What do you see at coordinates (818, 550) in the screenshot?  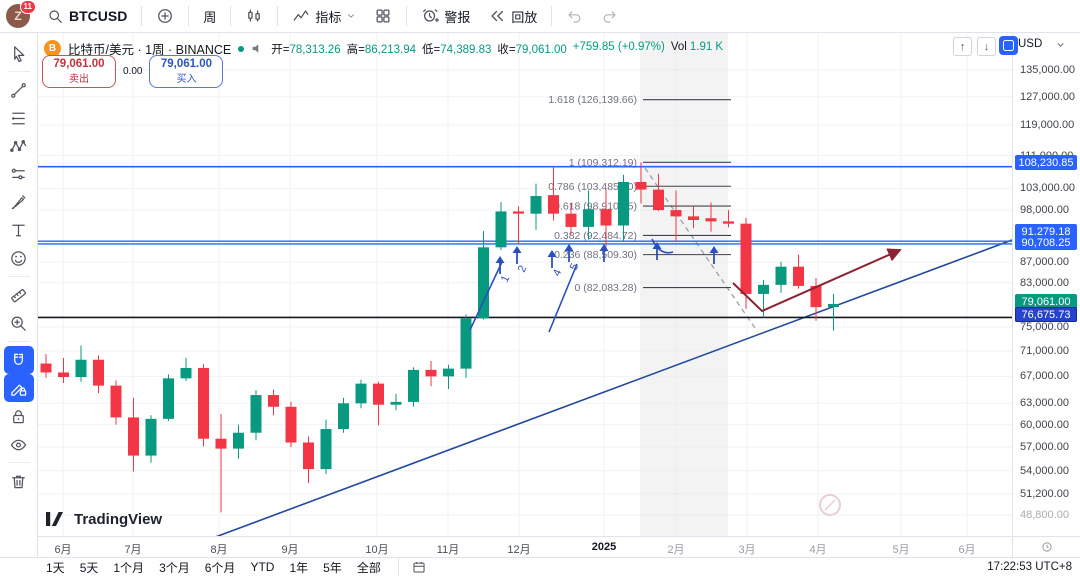 I see `time-tick-label: 4月` at bounding box center [818, 550].